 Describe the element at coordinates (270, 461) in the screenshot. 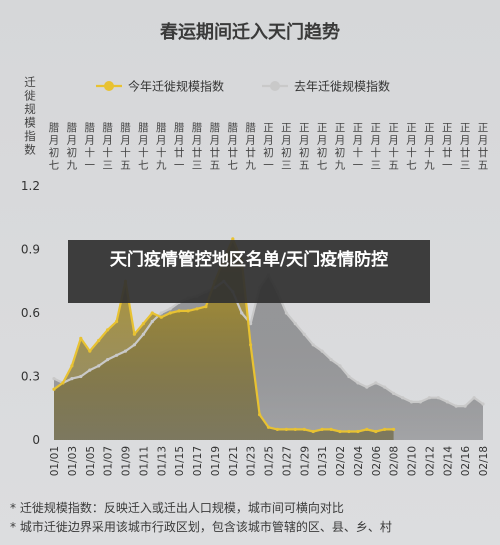

I see `x-tick-label: 01/25` at that location.